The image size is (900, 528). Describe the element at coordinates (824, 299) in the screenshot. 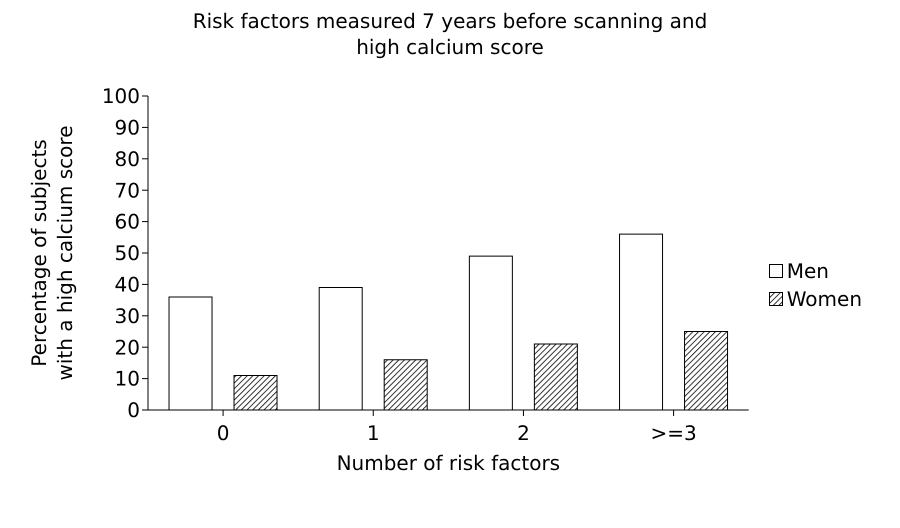

I see `legend-label: Women` at that location.